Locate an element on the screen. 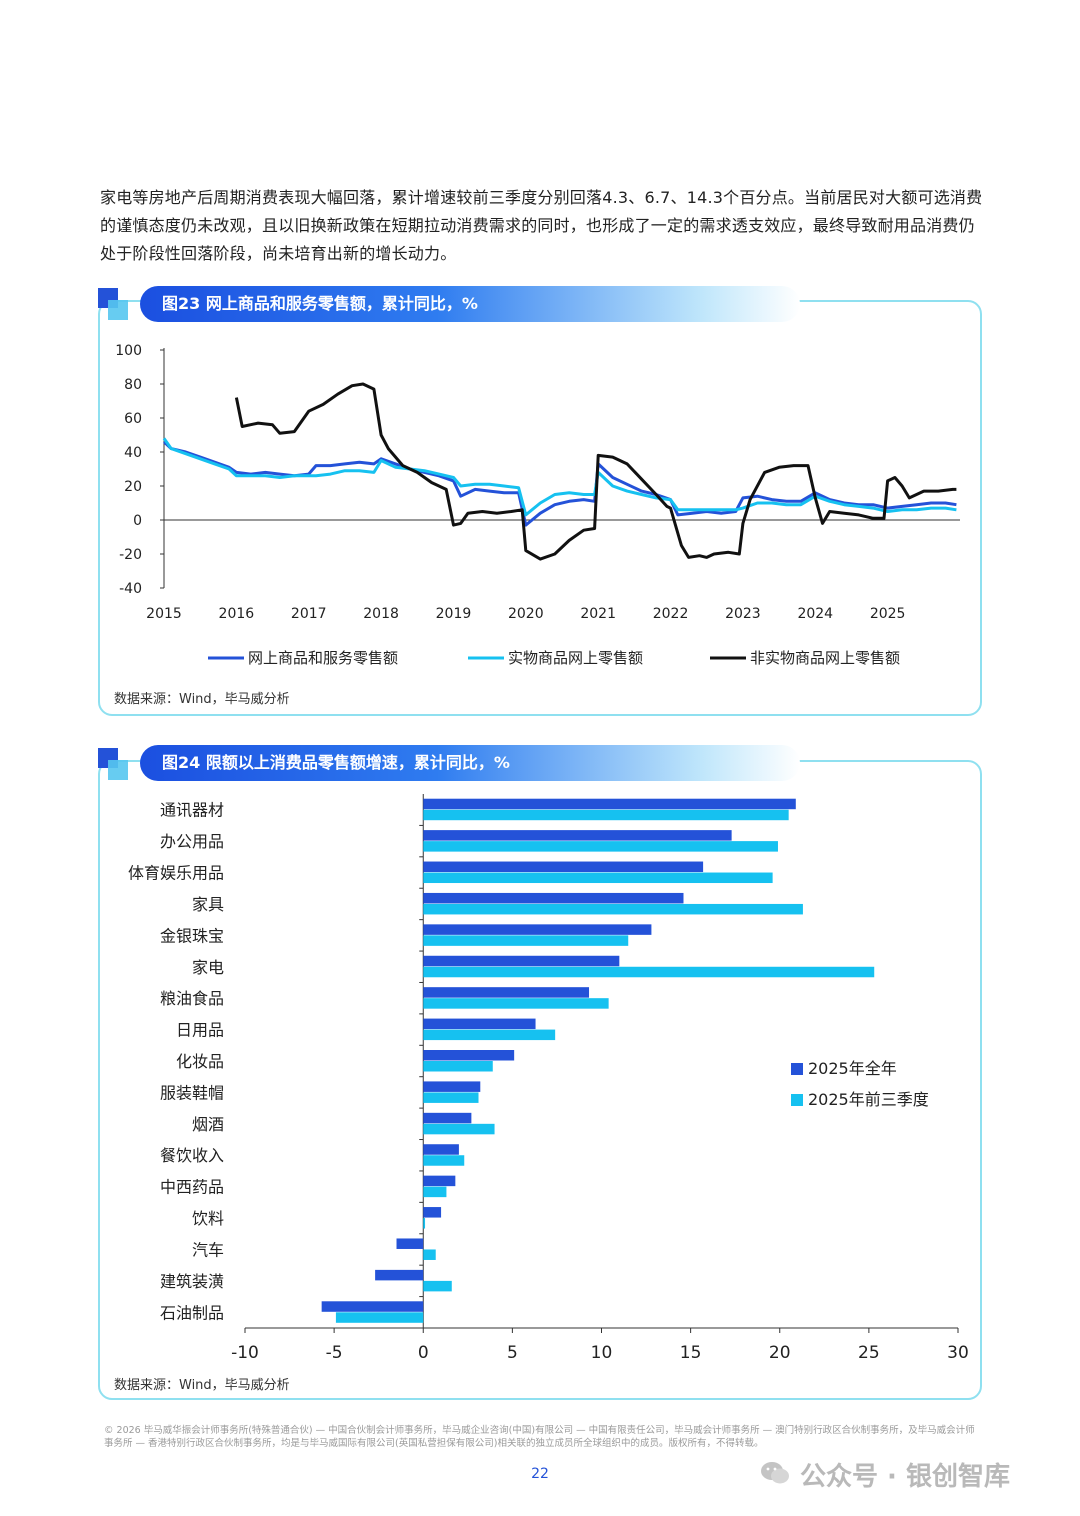 The height and width of the screenshot is (1516, 1080). category-label: 家电 is located at coordinates (208, 967).